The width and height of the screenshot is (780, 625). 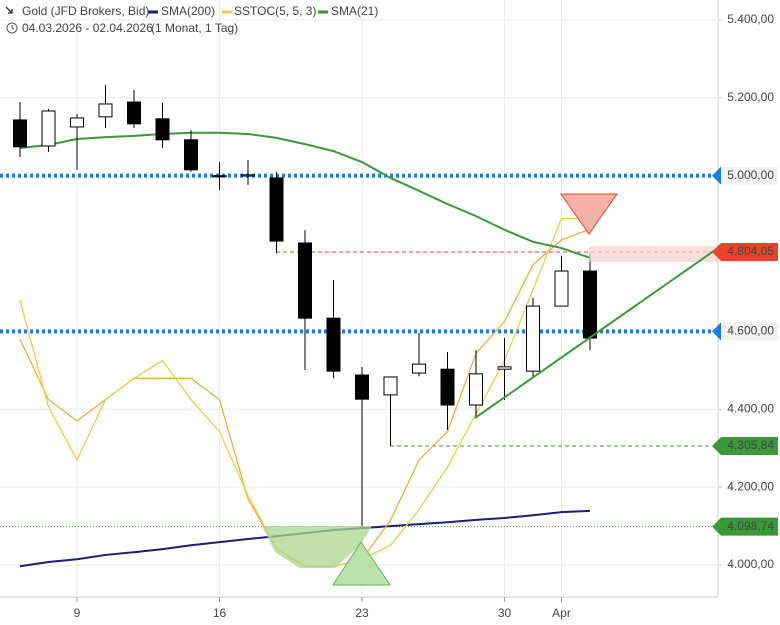 I want to click on x-tick-label: 16, so click(x=220, y=613).